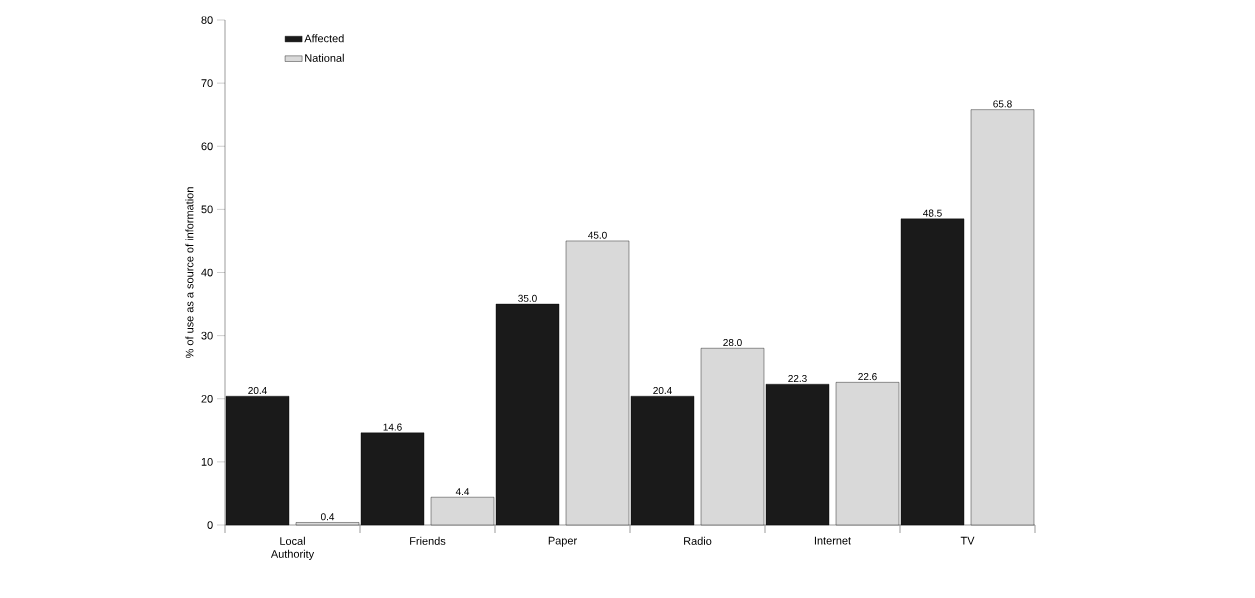 This screenshot has height=598, width=1255. What do you see at coordinates (207, 335) in the screenshot?
I see `y-tick-label: 30` at bounding box center [207, 335].